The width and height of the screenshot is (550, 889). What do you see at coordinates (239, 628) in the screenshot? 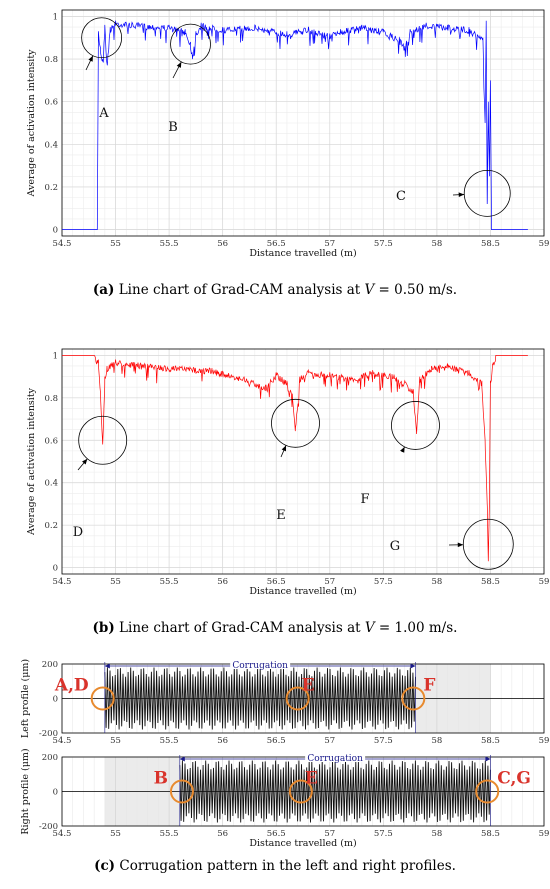
I see `caption-b-text: Line chart of Grad-CAM analysis at` at bounding box center [239, 628].